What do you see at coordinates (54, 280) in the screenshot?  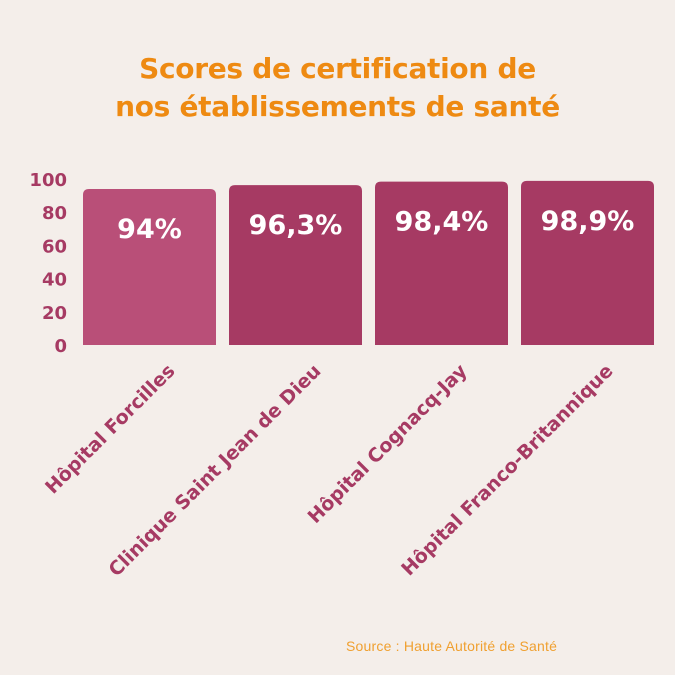 I see `y-tick-label-40: 40` at bounding box center [54, 280].